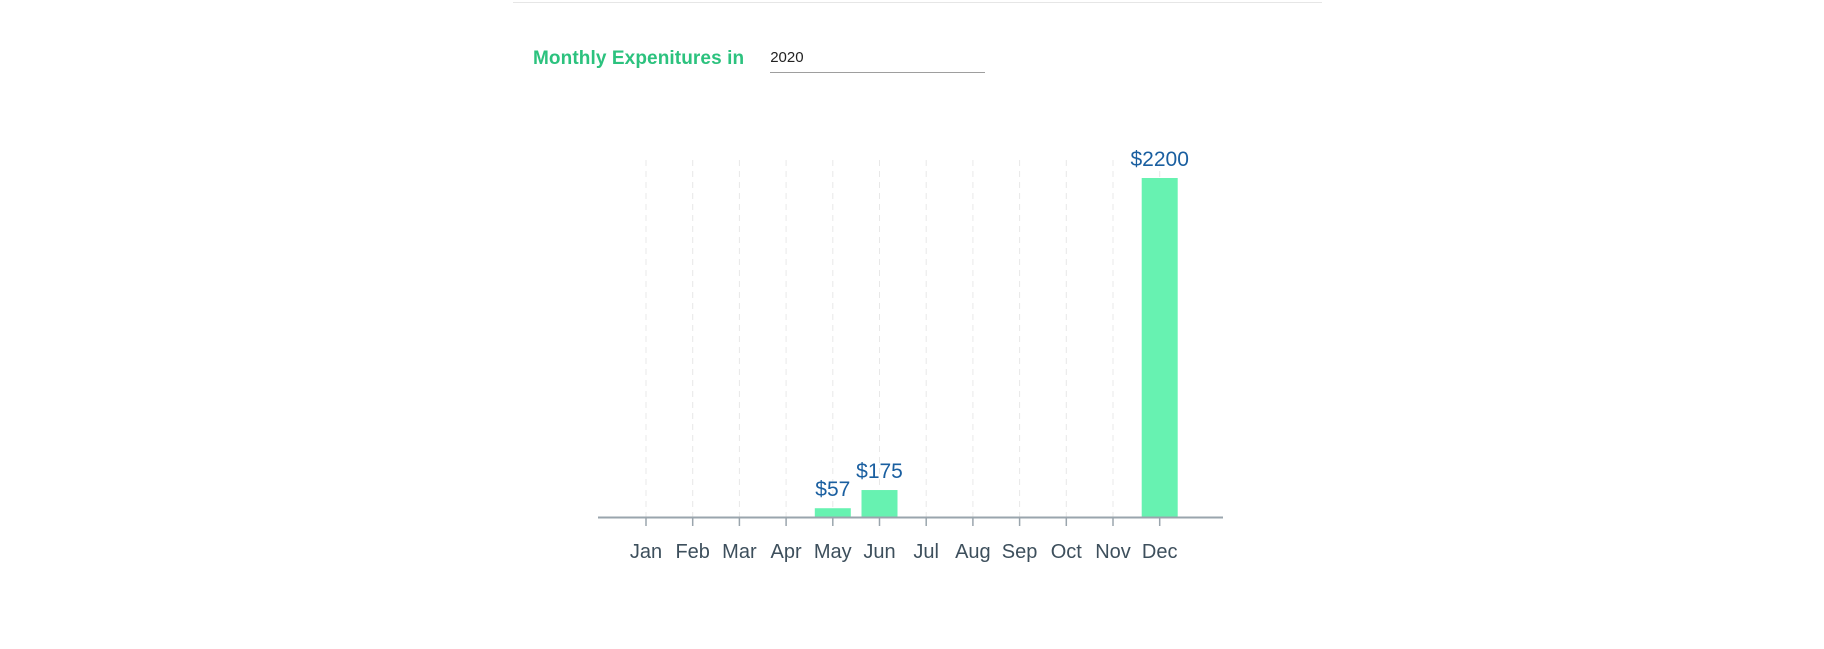  Describe the element at coordinates (879, 471) in the screenshot. I see `value-label-jun: $175` at that location.